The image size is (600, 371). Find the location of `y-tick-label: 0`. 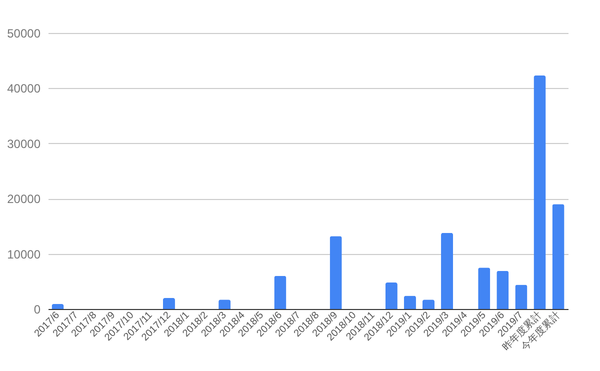

y-tick-label: 0 is located at coordinates (37, 309).